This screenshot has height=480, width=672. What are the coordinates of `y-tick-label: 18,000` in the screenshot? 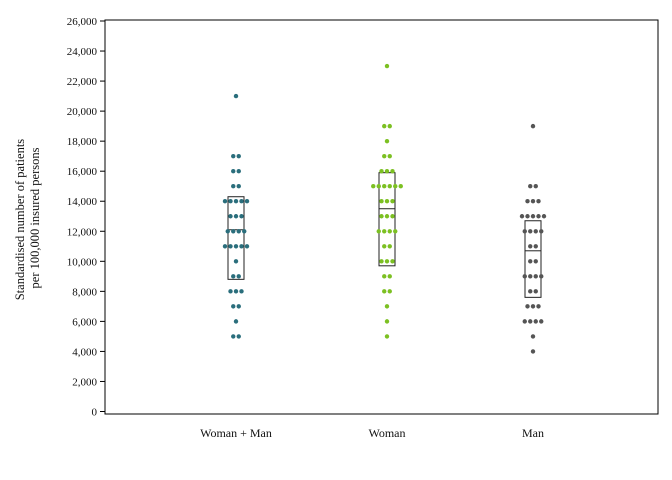 It's located at (82, 142).